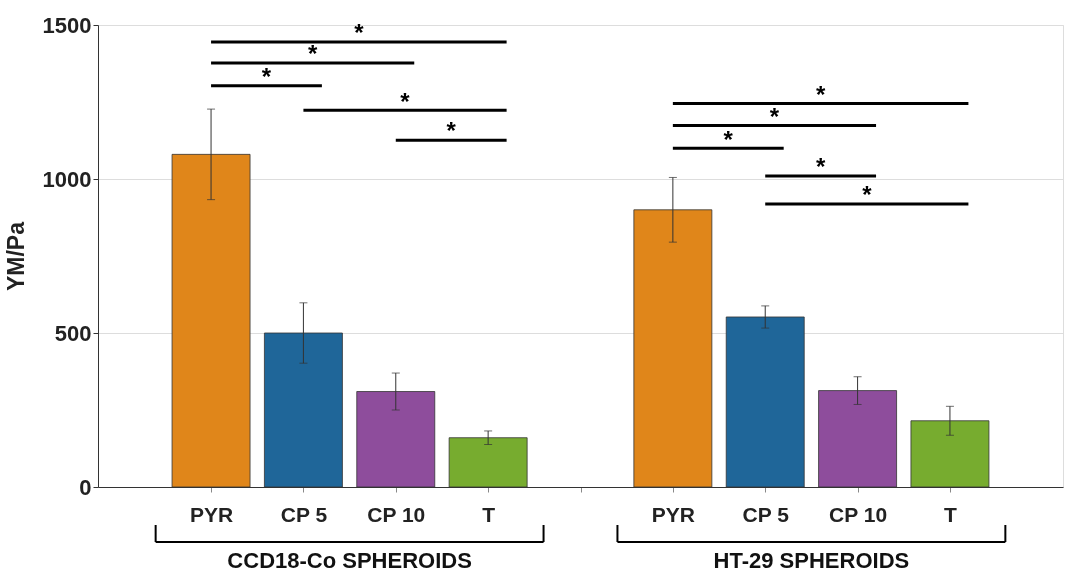  Describe the element at coordinates (349, 559) in the screenshot. I see `text: CCD18-Co SPHEROIDS` at that location.